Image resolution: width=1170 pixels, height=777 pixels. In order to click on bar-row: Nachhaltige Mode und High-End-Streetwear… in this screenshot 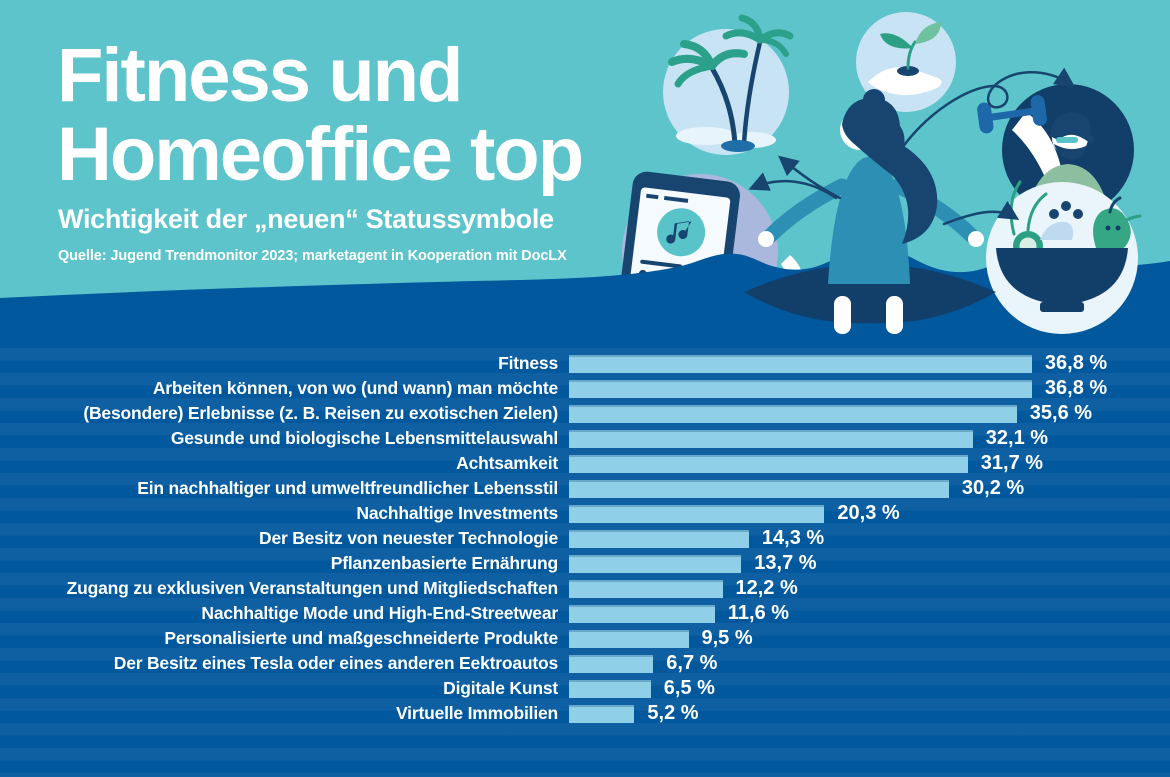, I will do `click(585, 613)`.